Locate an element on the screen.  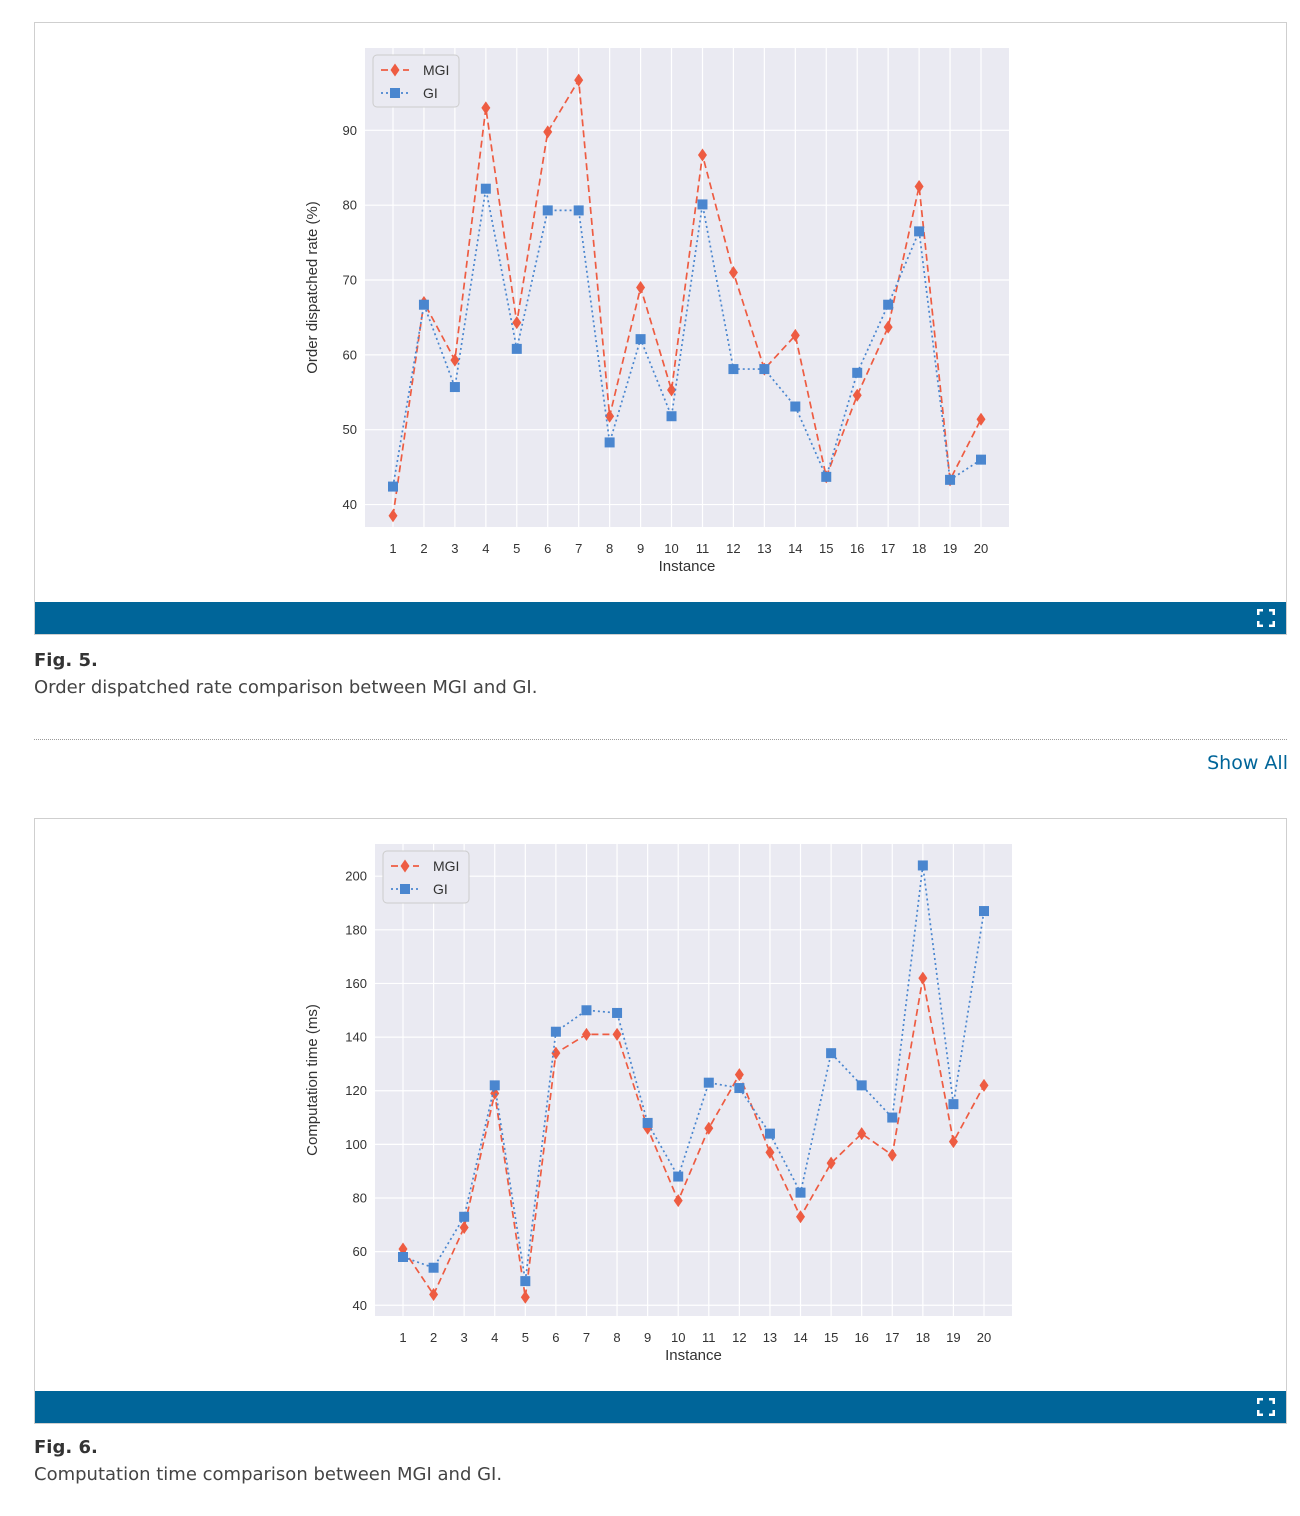
x-tick-label: 6 is located at coordinates (547, 548).